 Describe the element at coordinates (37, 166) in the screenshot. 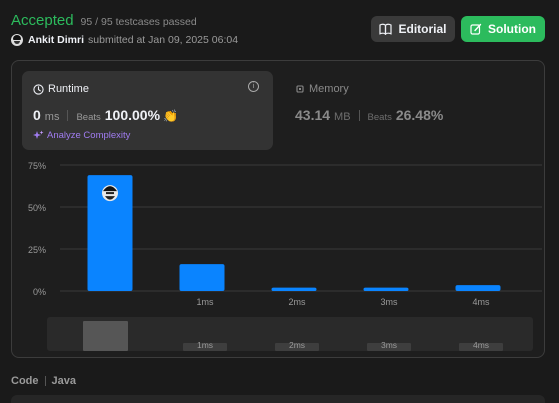

I see `y-tick-label: 75%` at that location.